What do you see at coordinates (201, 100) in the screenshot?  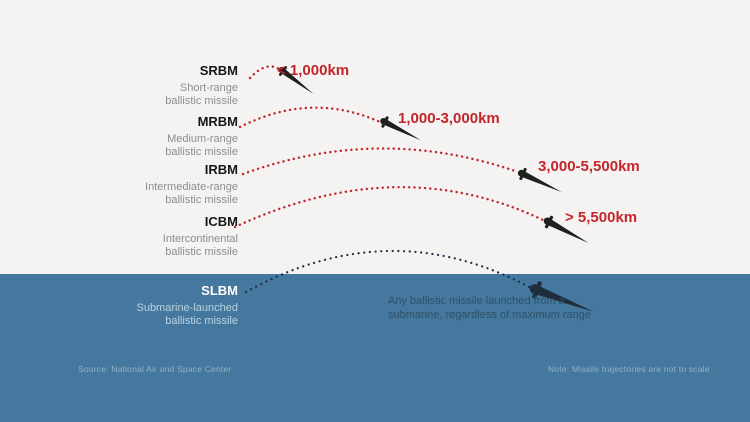 I see `srbm-name-line2: ballistic missile` at bounding box center [201, 100].